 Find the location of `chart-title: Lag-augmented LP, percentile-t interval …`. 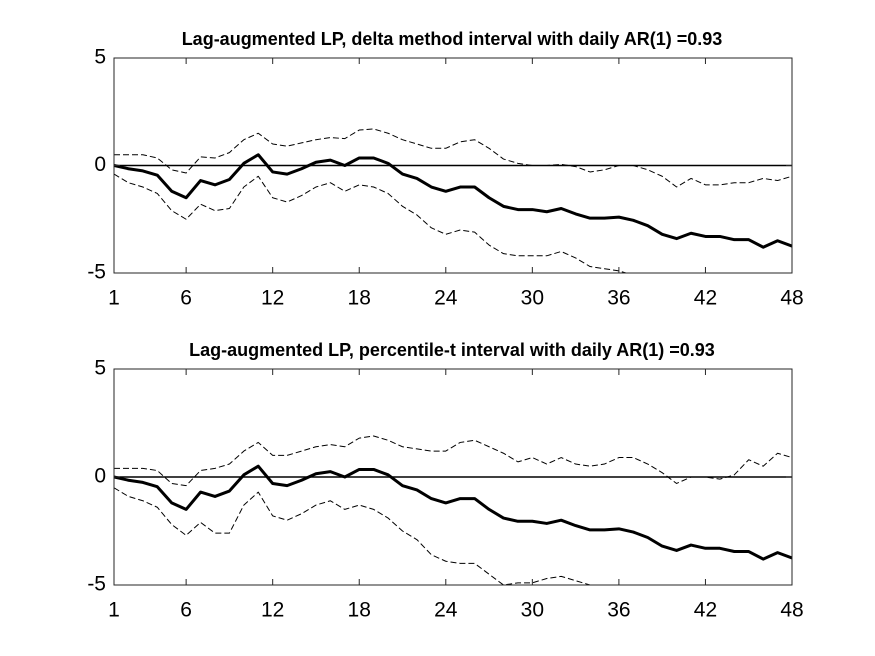

chart-title: Lag-augmented LP, percentile-t interval … is located at coordinates (452, 350).